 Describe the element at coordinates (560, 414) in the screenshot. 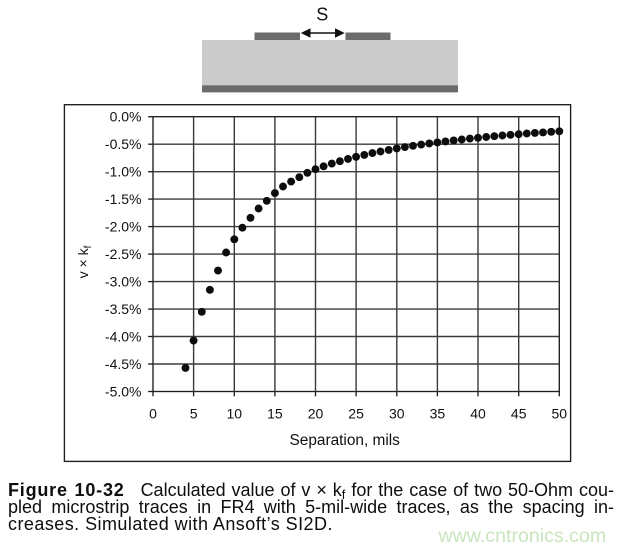

I see `svg-text: 50` at that location.